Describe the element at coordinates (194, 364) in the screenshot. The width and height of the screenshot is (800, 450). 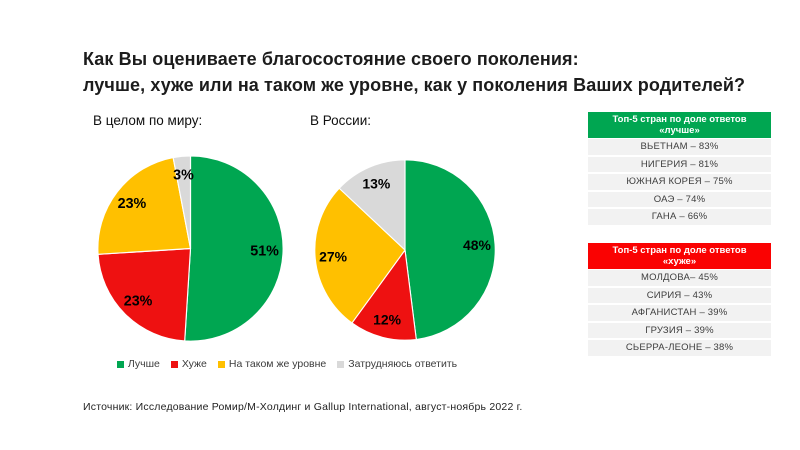
I see `legend-label: Хуже` at that location.